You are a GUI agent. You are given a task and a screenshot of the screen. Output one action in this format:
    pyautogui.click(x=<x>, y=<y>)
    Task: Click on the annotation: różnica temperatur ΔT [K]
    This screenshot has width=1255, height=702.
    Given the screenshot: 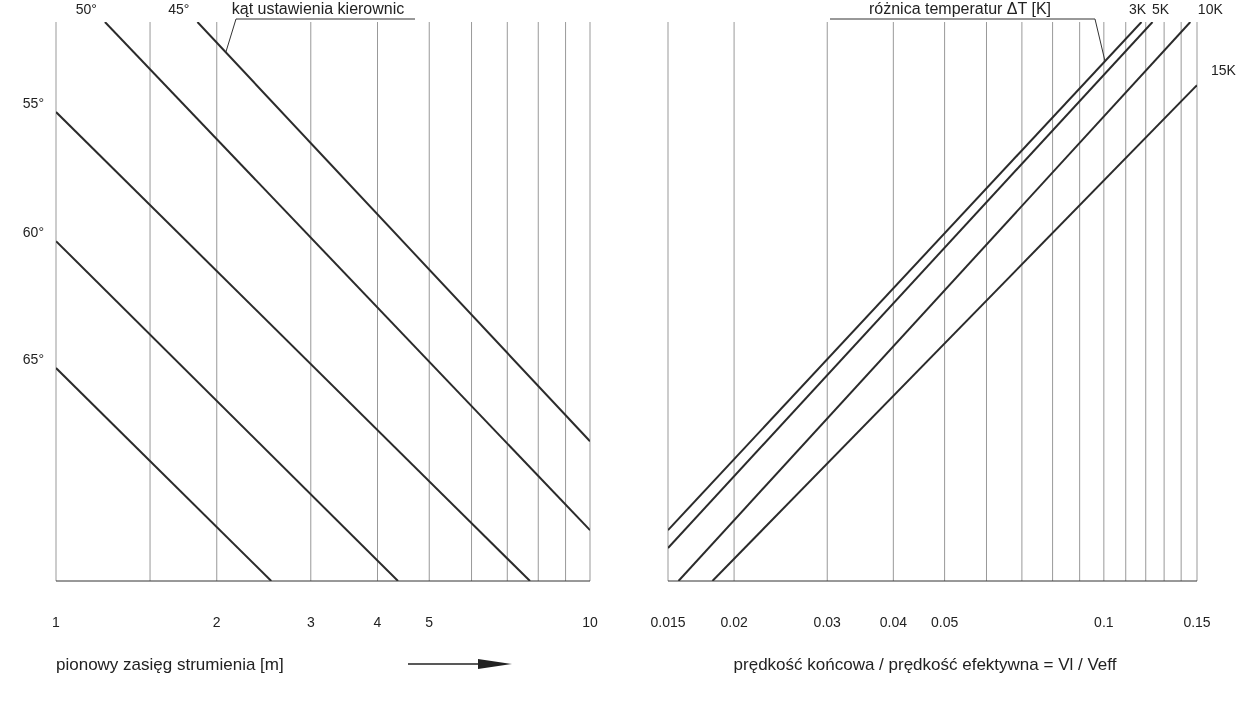 What is the action you would take?
    pyautogui.click(x=960, y=8)
    